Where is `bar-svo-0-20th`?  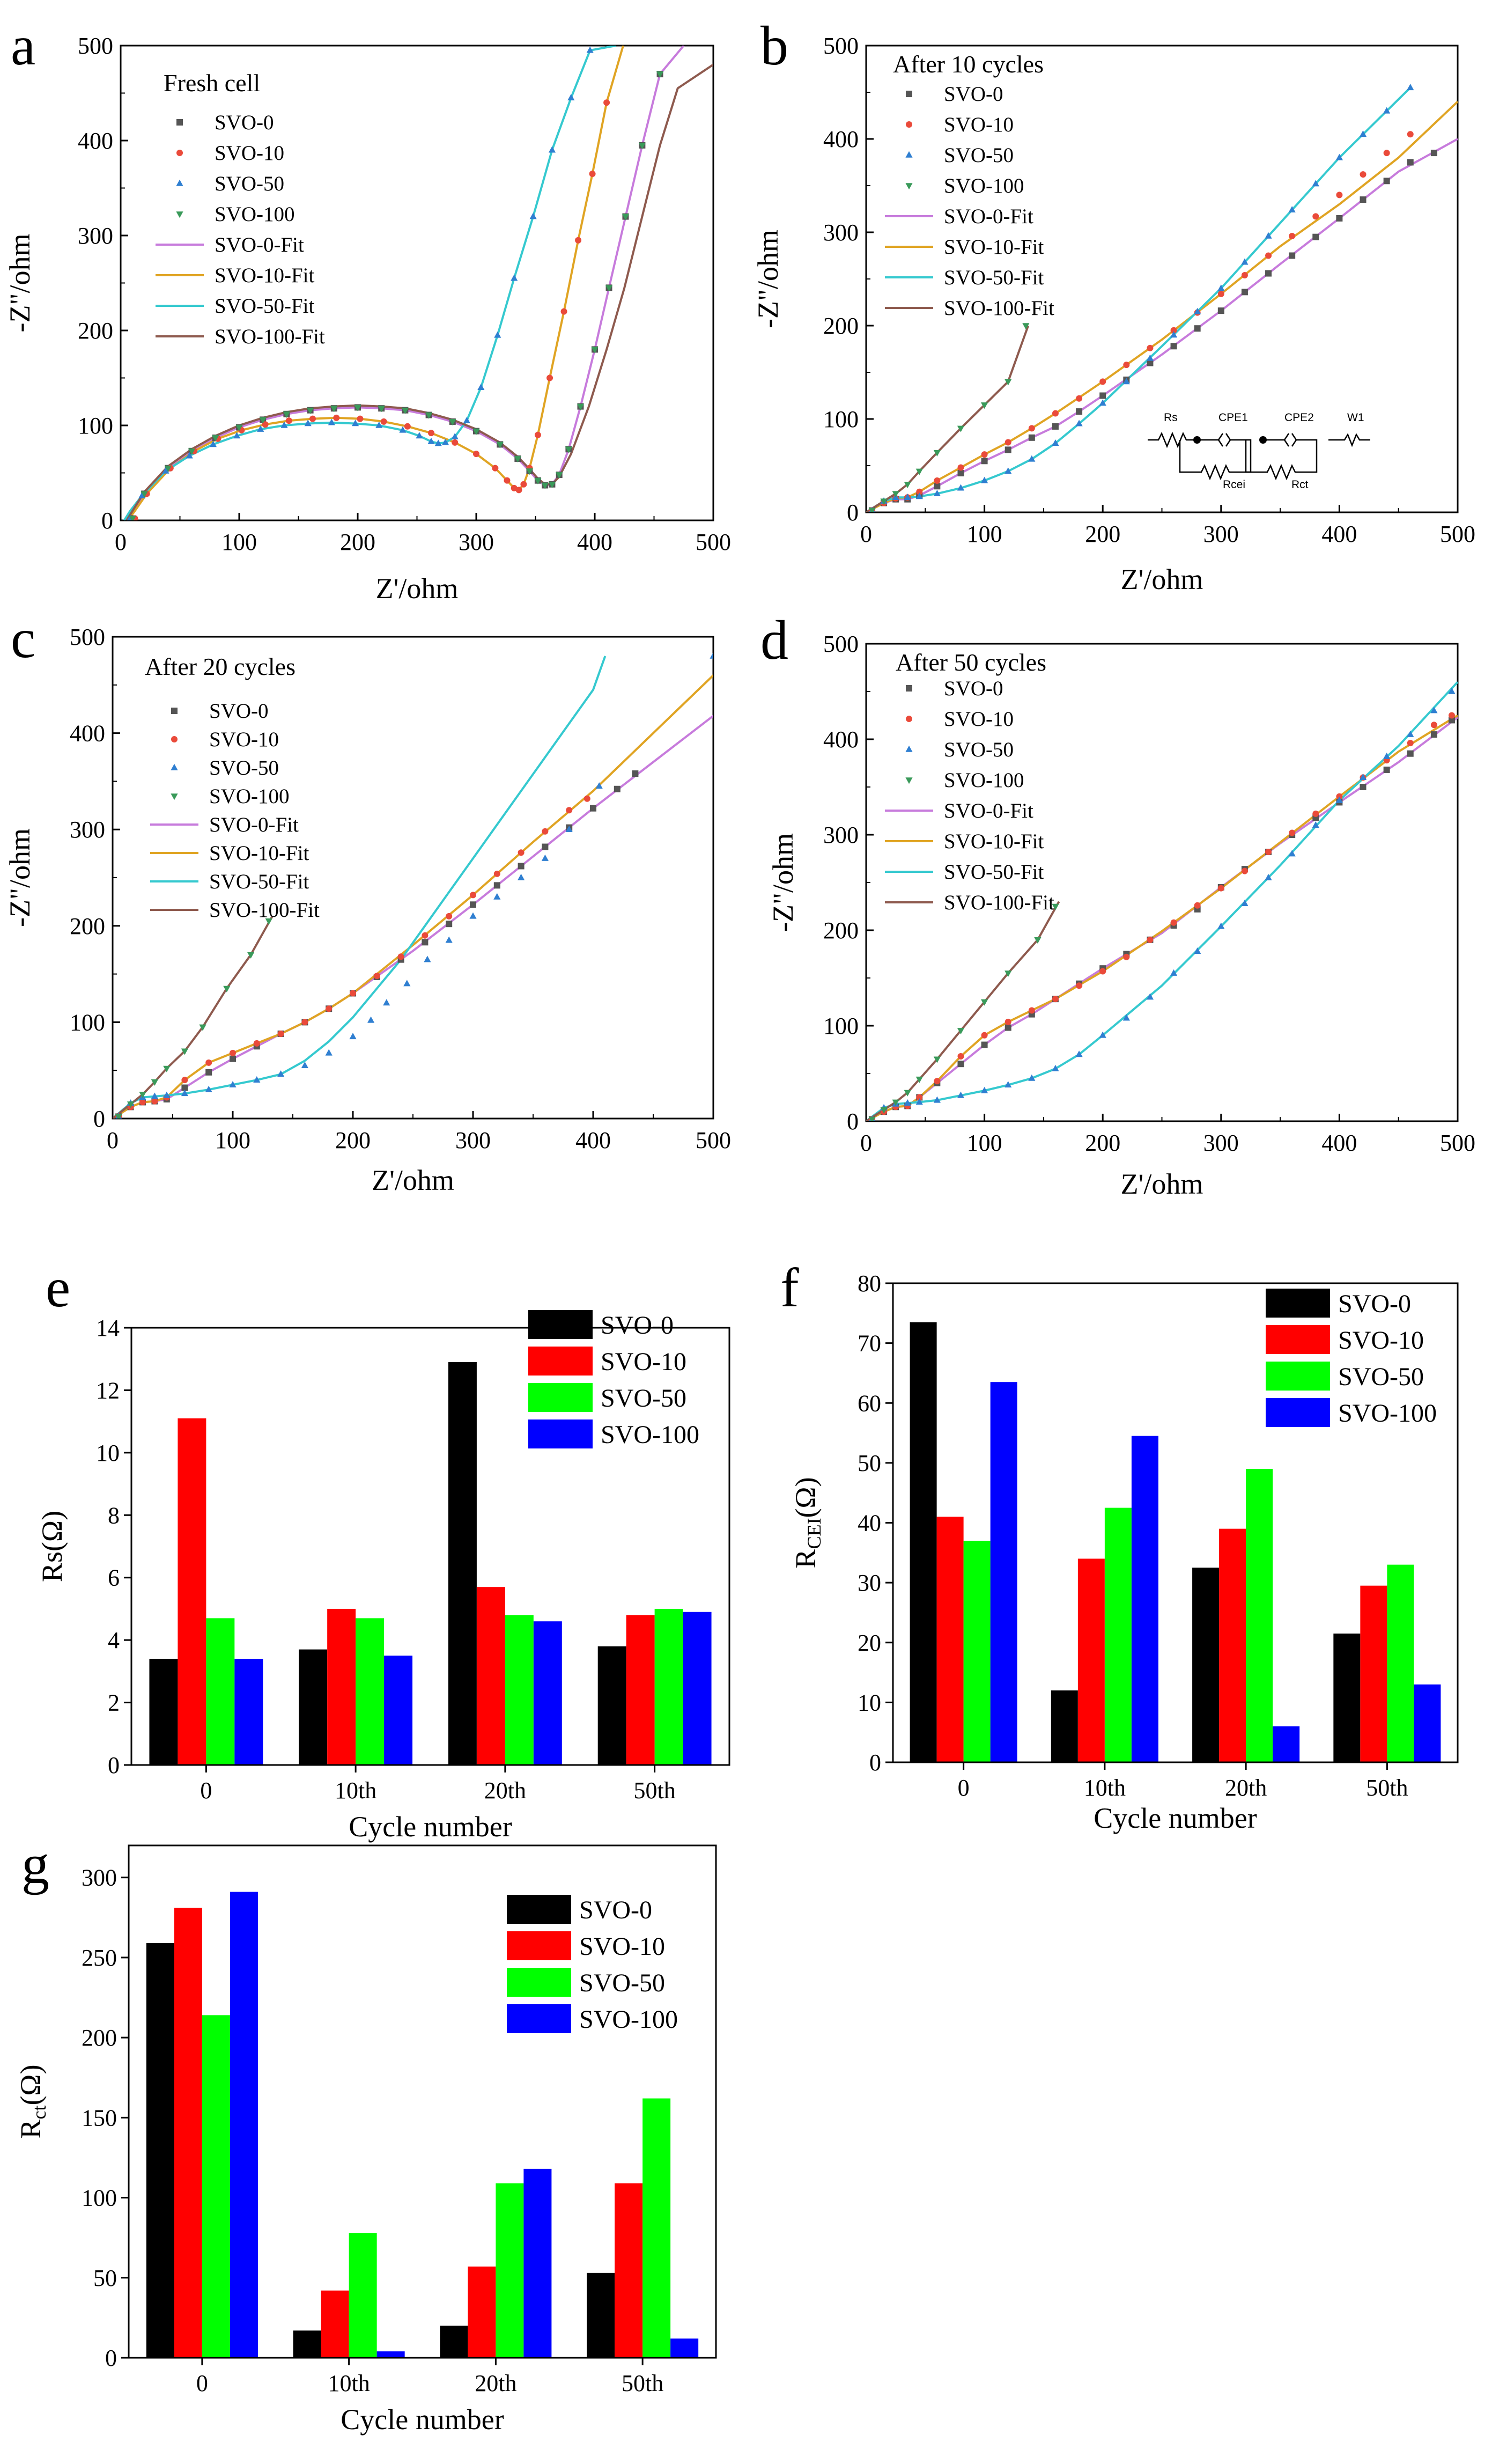 bar-svo-0-20th is located at coordinates (1206, 1665).